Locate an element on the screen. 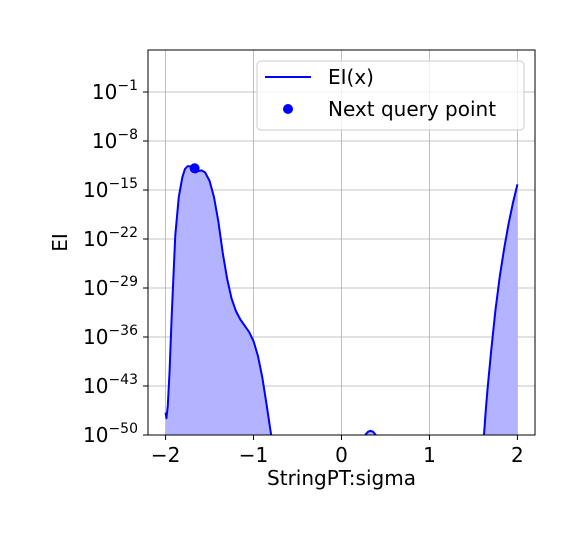 The image size is (585, 540). y-axis-ticks: 10⁻⁵⁰ 10⁻⁴³ 10⁻³⁶ 10⁻²⁹ 10⁻²² 10⁻¹⁵ 10⁻⁸ 10⁻¹ is located at coordinates (115, 262).